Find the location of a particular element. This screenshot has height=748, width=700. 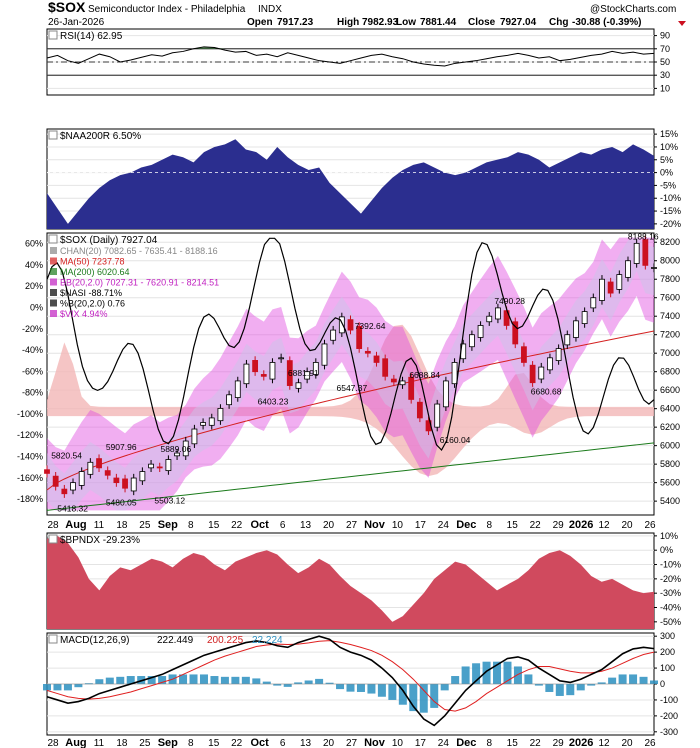

naa200r-legend-swatch is located at coordinates (53, 135).